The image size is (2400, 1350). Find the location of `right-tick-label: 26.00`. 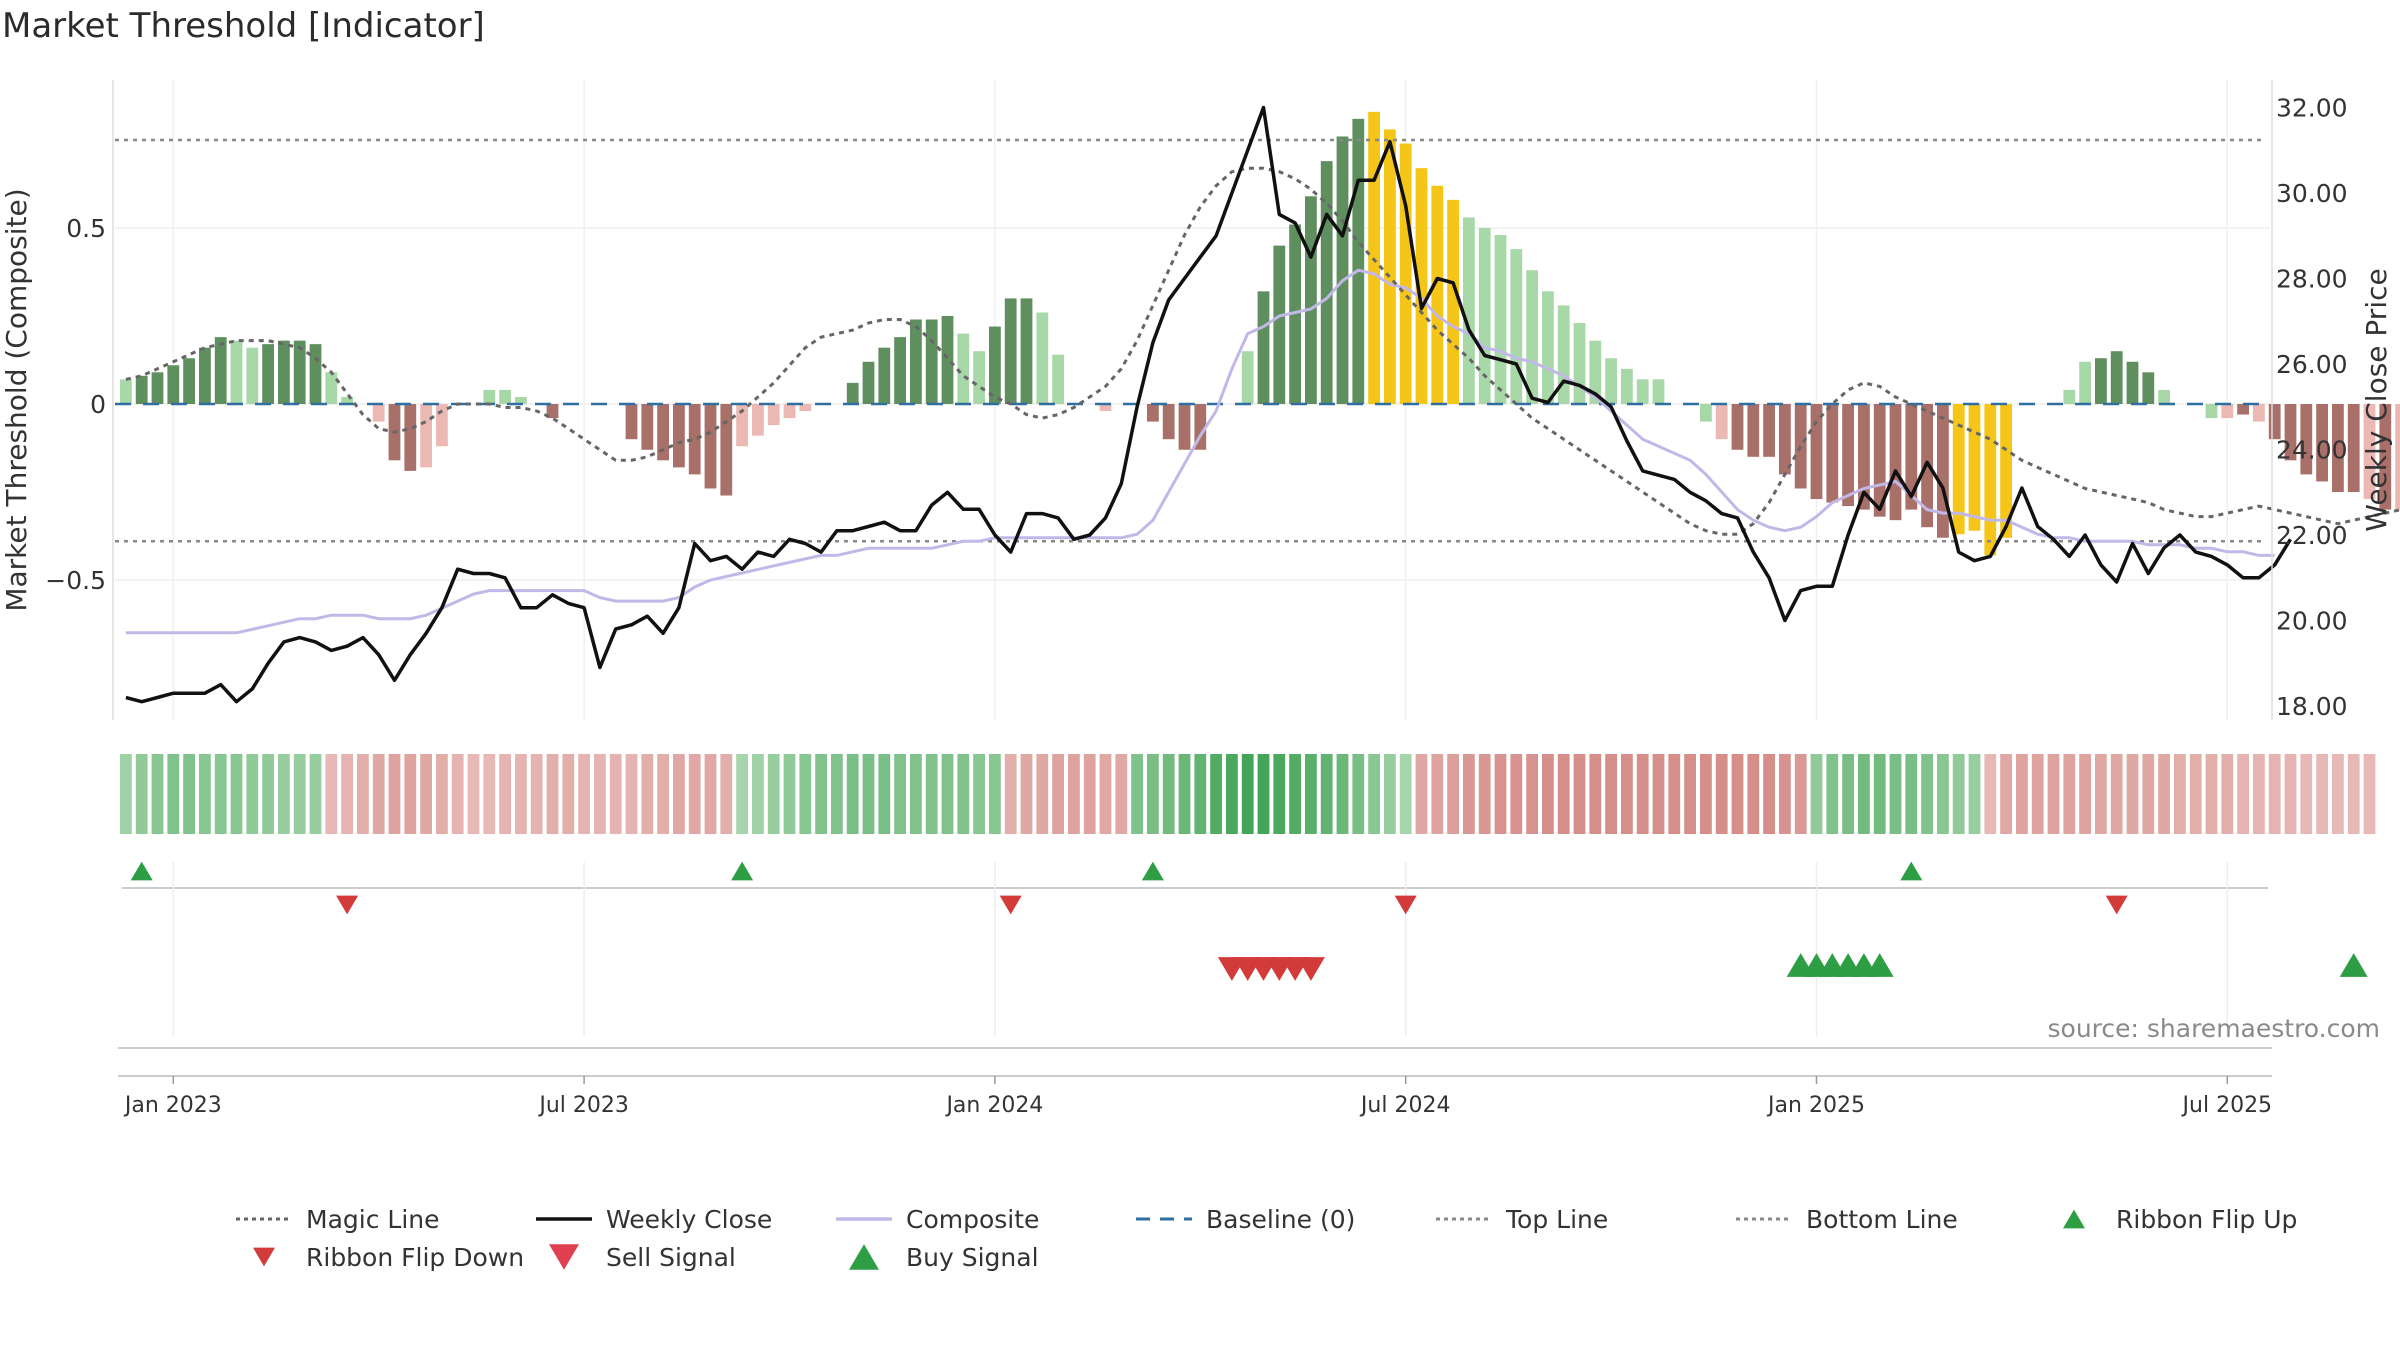

right-tick-label: 26.00 is located at coordinates (2312, 364).